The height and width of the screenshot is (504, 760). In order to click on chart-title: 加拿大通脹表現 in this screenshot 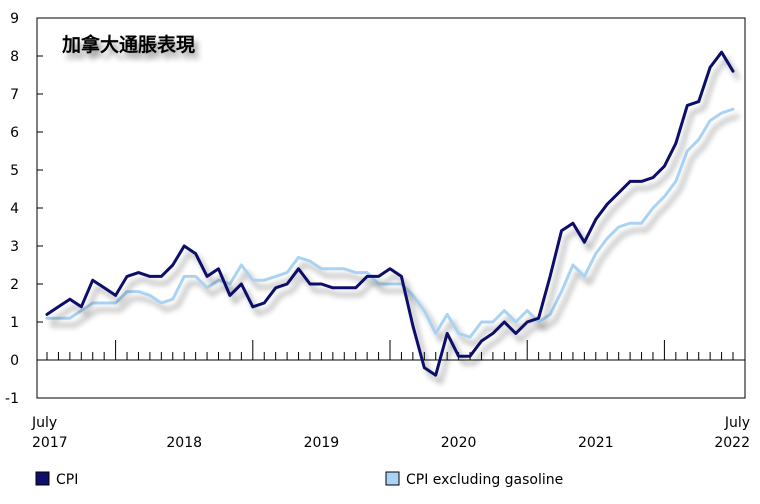, I will do `click(128, 44)`.